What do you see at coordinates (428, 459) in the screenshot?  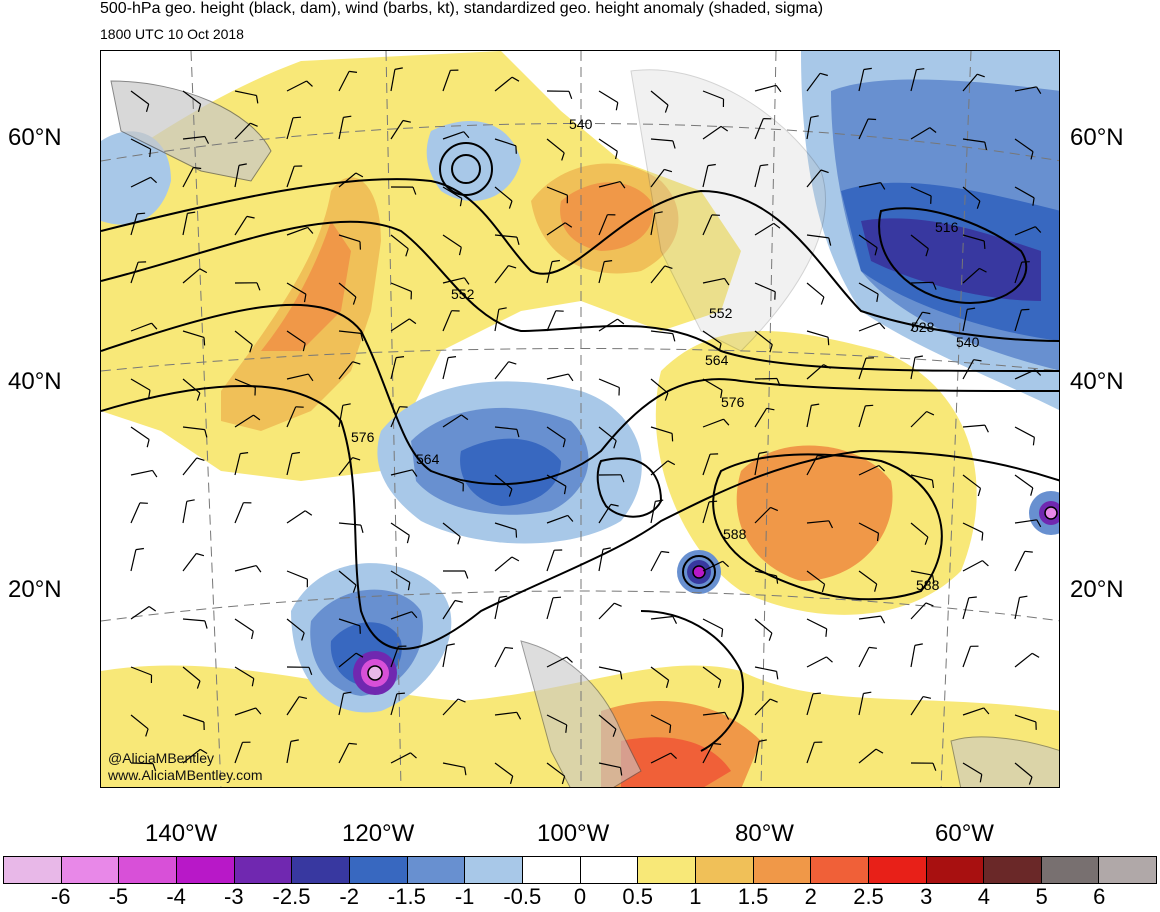 I see `contour-label-564-west: 564` at bounding box center [428, 459].